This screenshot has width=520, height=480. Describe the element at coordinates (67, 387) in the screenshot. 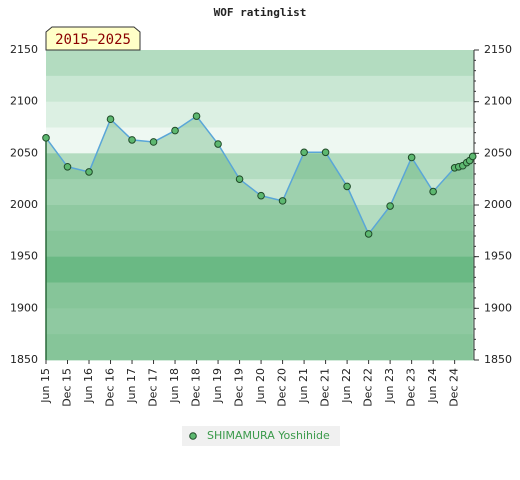

I see `x-tick-label: Dec 15` at that location.